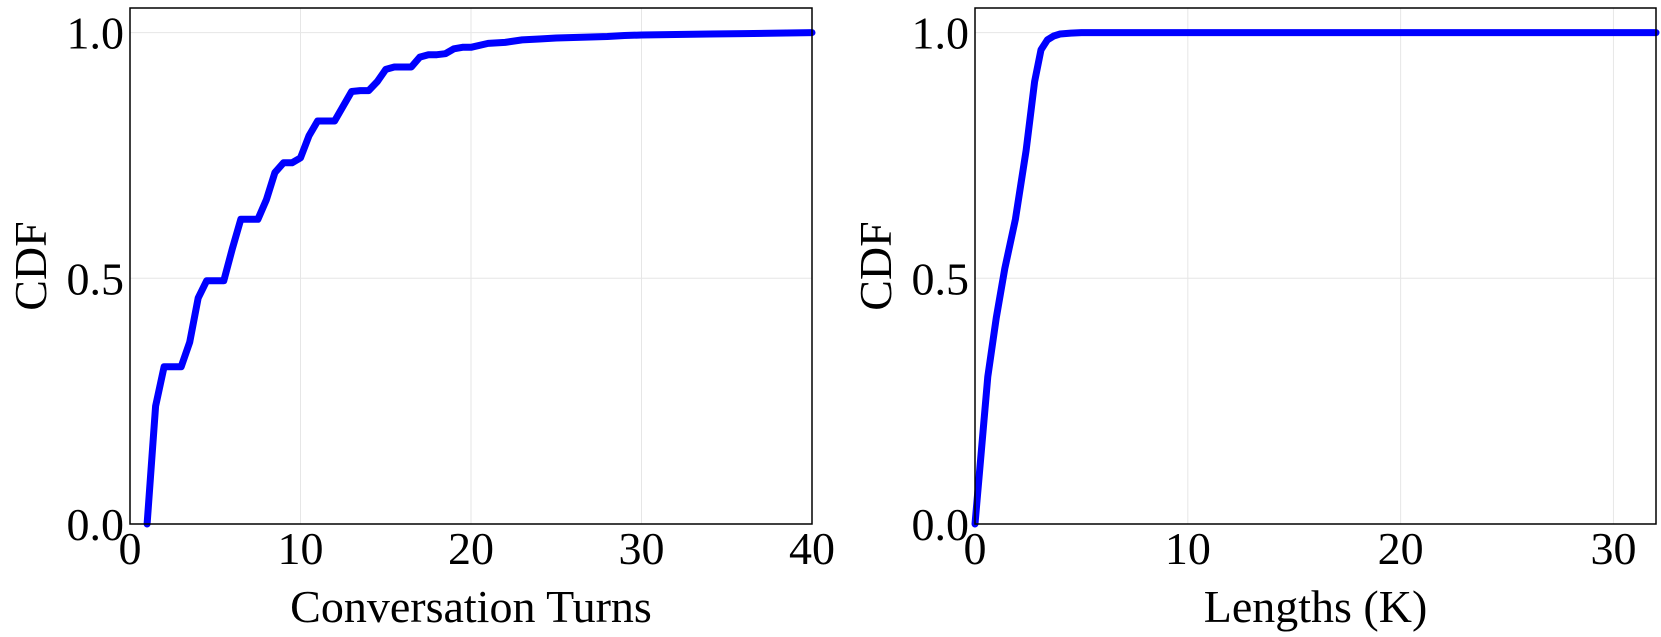 The height and width of the screenshot is (637, 1661). I want to click on conversation-turns-y-tick-label: 0.0, so click(96, 524).